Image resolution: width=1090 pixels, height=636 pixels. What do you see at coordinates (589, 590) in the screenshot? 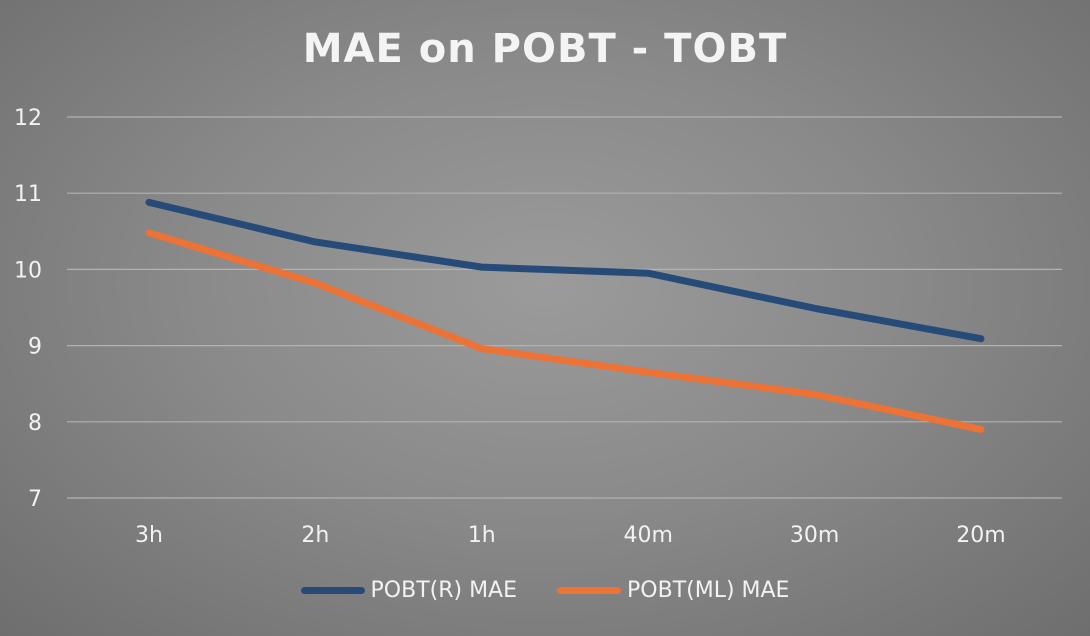
I see `legend-swatch-ml` at bounding box center [589, 590].